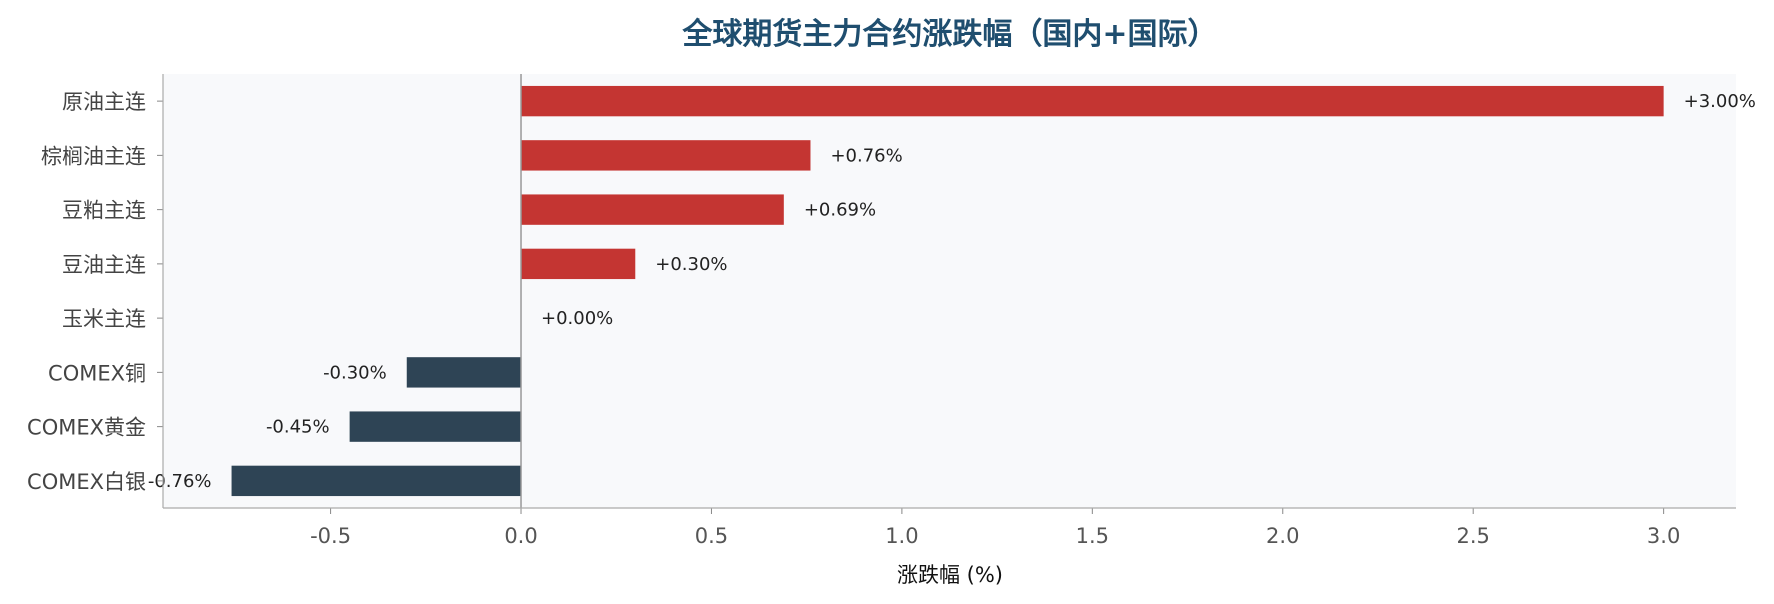 This screenshot has width=1774, height=604. What do you see at coordinates (520, 536) in the screenshot?
I see `x-tick-label: 0.0` at bounding box center [520, 536].